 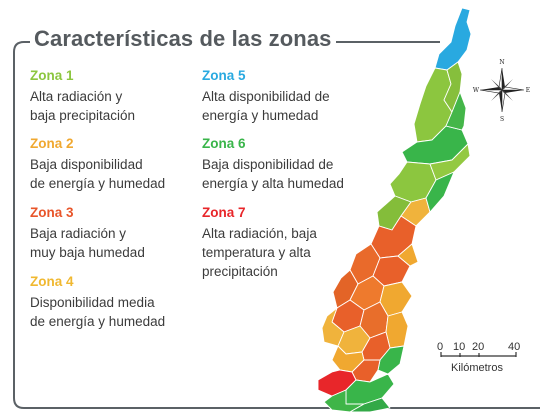 What do you see at coordinates (501, 62) in the screenshot?
I see `compass-north-label: N` at bounding box center [501, 62].